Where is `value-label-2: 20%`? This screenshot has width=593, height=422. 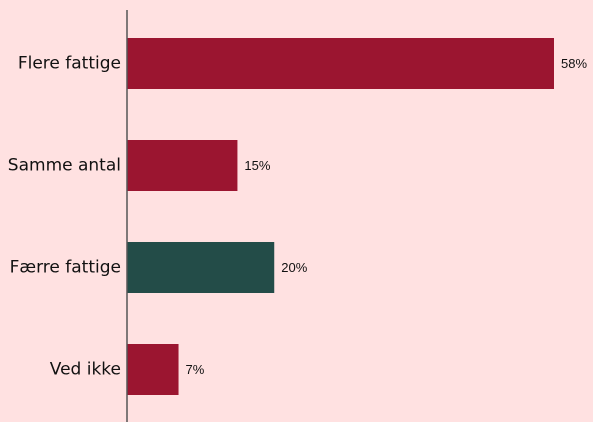
value-label-2: 20% is located at coordinates (294, 267).